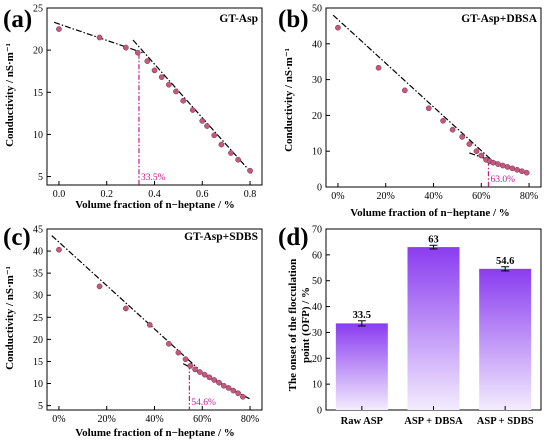 This screenshot has height=441, width=550. What do you see at coordinates (505, 421) in the screenshot?
I see `x-category-label: ASP + SDBS` at bounding box center [505, 421].